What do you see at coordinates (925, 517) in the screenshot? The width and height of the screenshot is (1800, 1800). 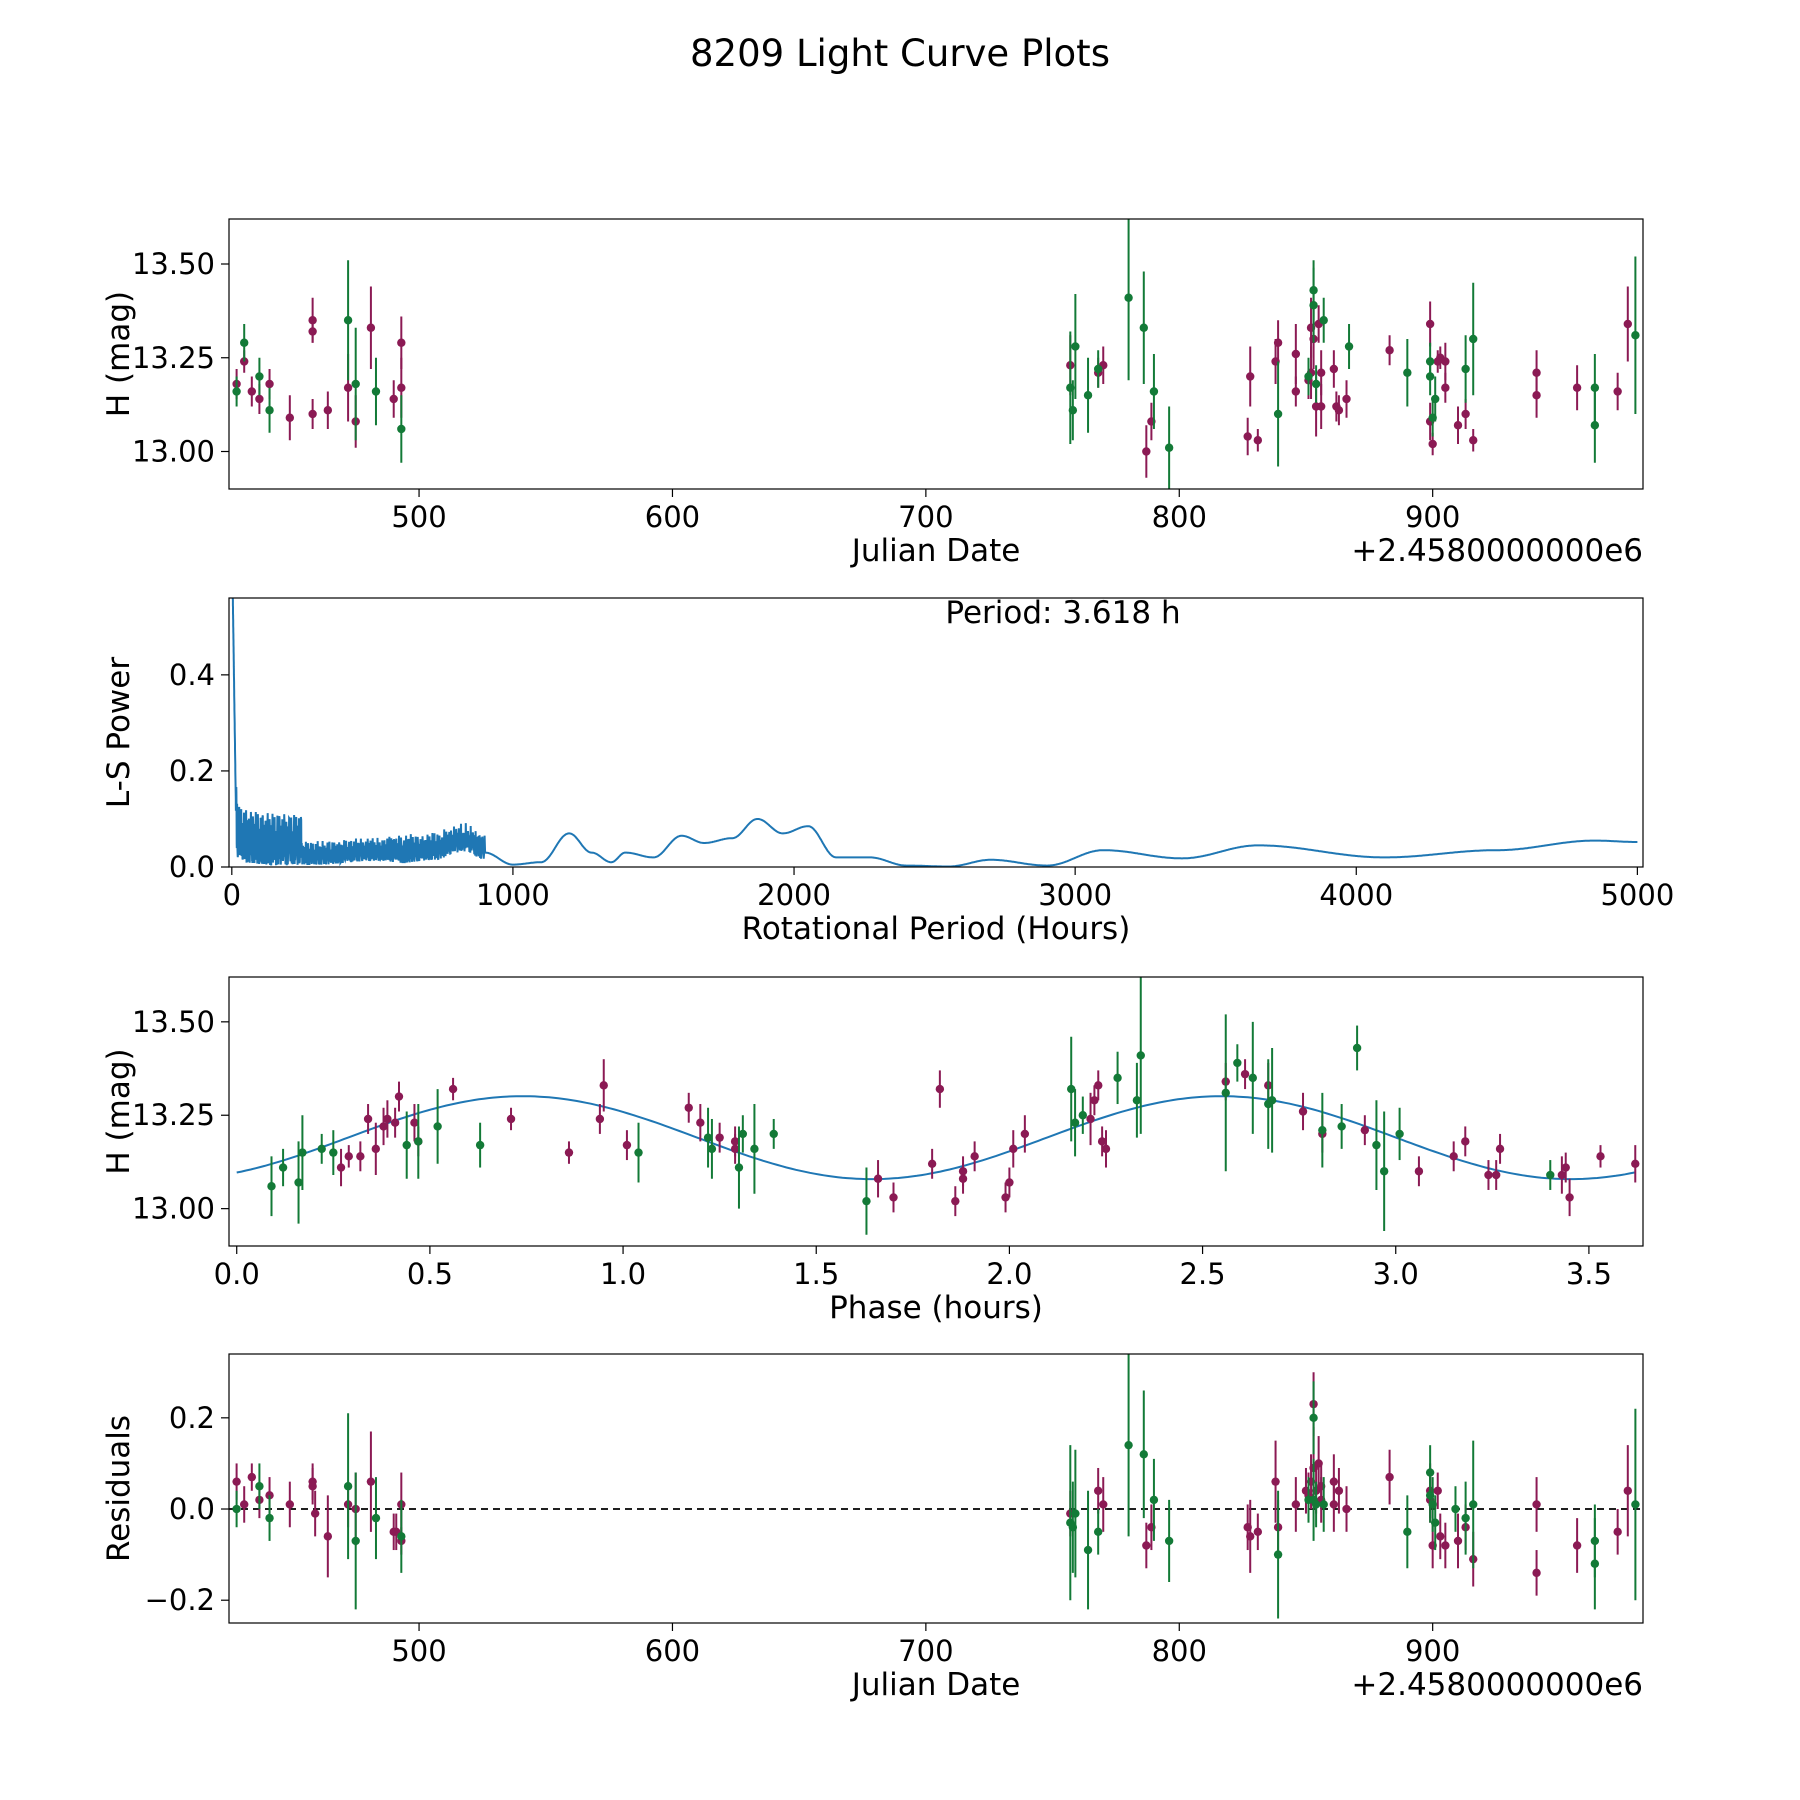 I see `x-tick-label: 700` at bounding box center [925, 517].